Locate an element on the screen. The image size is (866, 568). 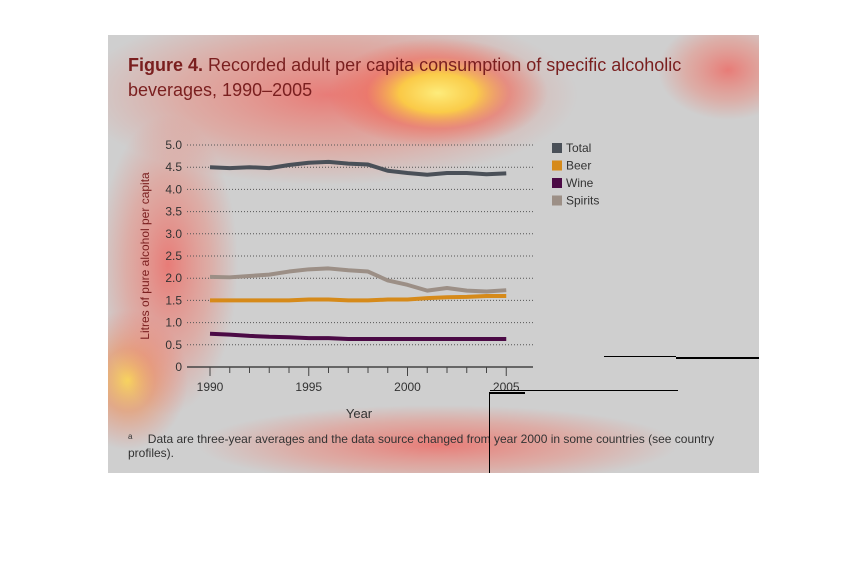
legend-swatch-total is located at coordinates (557, 148).